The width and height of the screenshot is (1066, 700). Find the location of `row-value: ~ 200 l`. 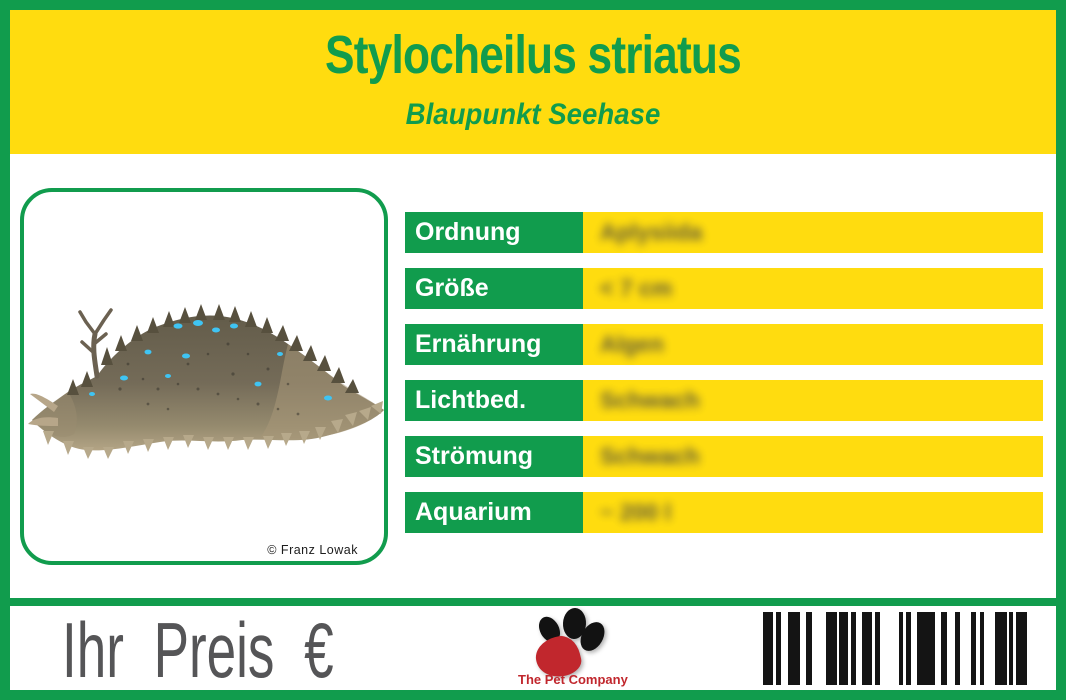

row-value: ~ 200 l is located at coordinates (813, 512).